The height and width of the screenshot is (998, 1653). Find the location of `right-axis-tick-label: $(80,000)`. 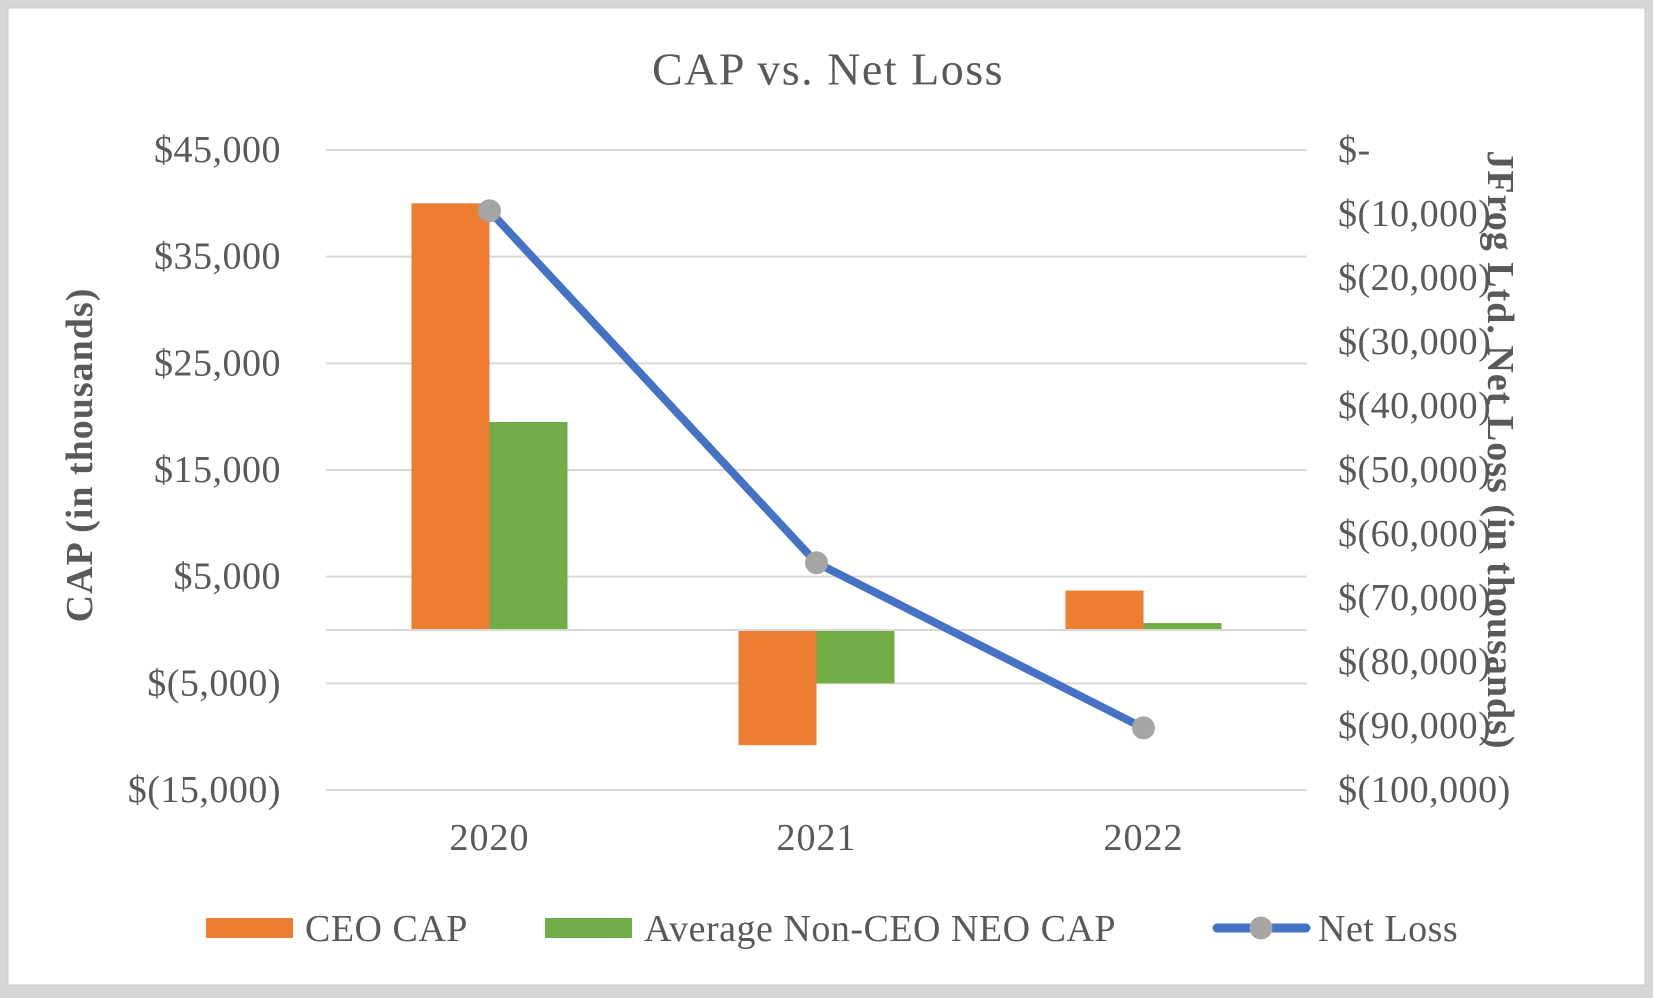

right-axis-tick-label: $(80,000) is located at coordinates (1414, 662).